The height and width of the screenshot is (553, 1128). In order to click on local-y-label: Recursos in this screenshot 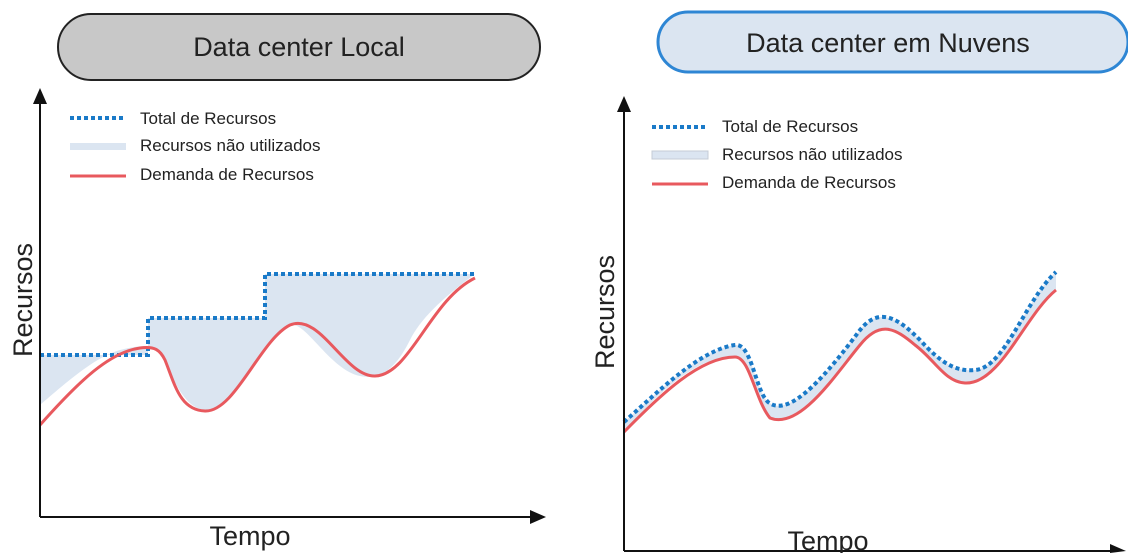, I will do `click(23, 300)`.